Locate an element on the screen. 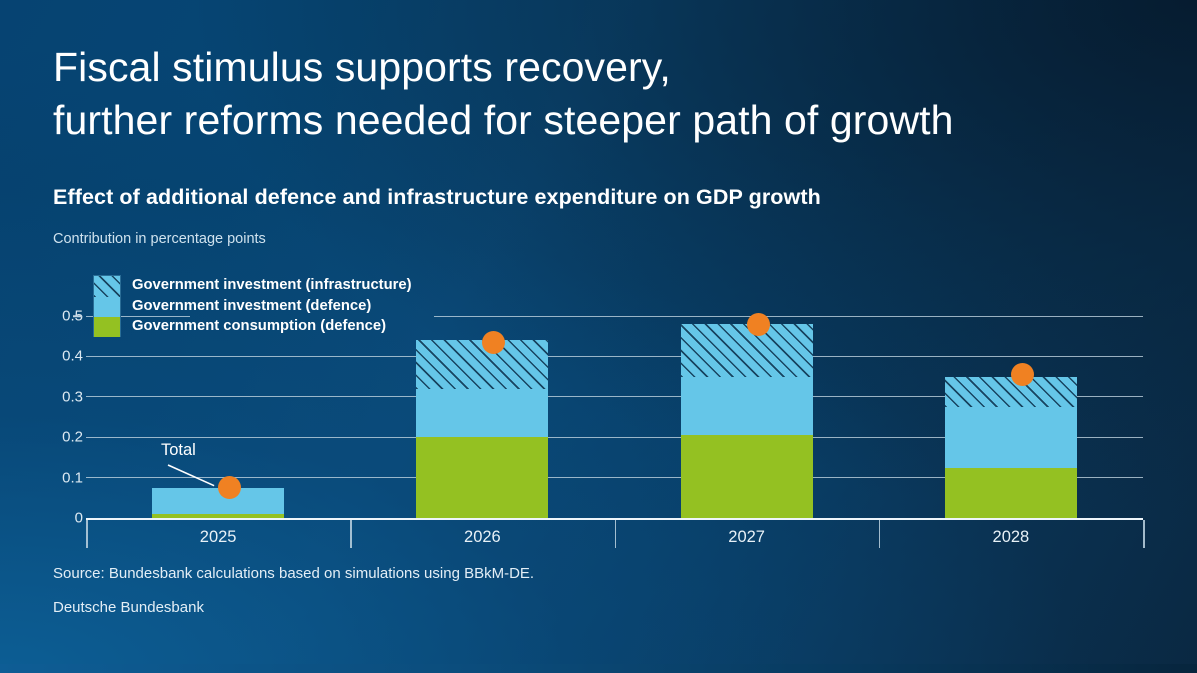  legend-swatch-consumption is located at coordinates (107, 327).